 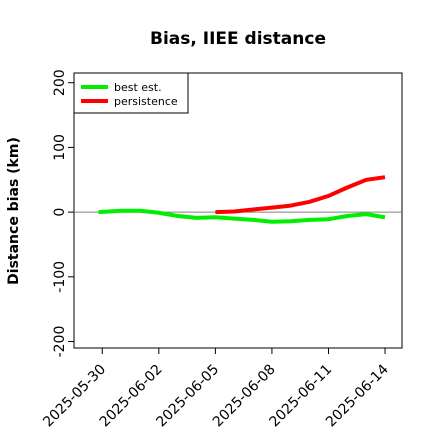 What do you see at coordinates (146, 101) in the screenshot?
I see `legend-label-persistence: persistence` at bounding box center [146, 101].